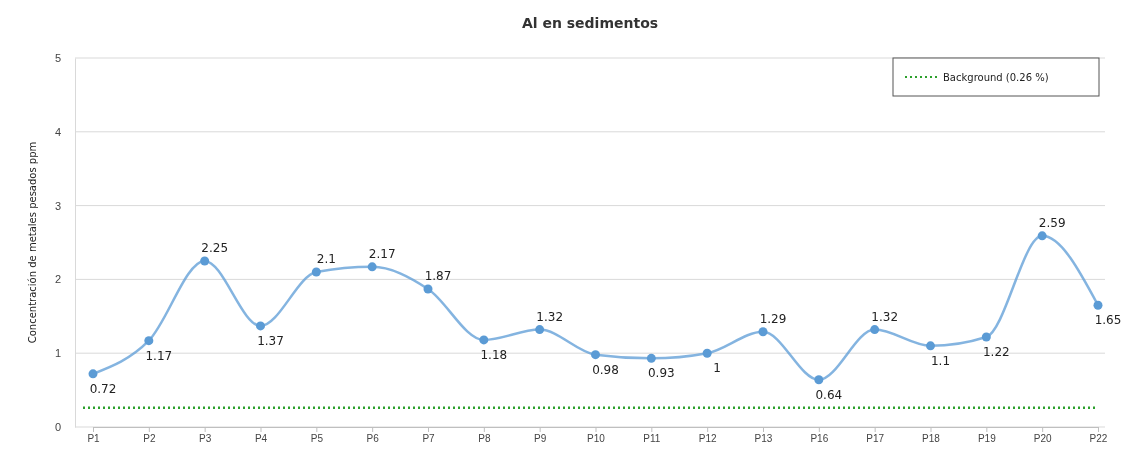  What do you see at coordinates (57, 58) in the screenshot?
I see `y-tick-label: 5` at bounding box center [57, 58].